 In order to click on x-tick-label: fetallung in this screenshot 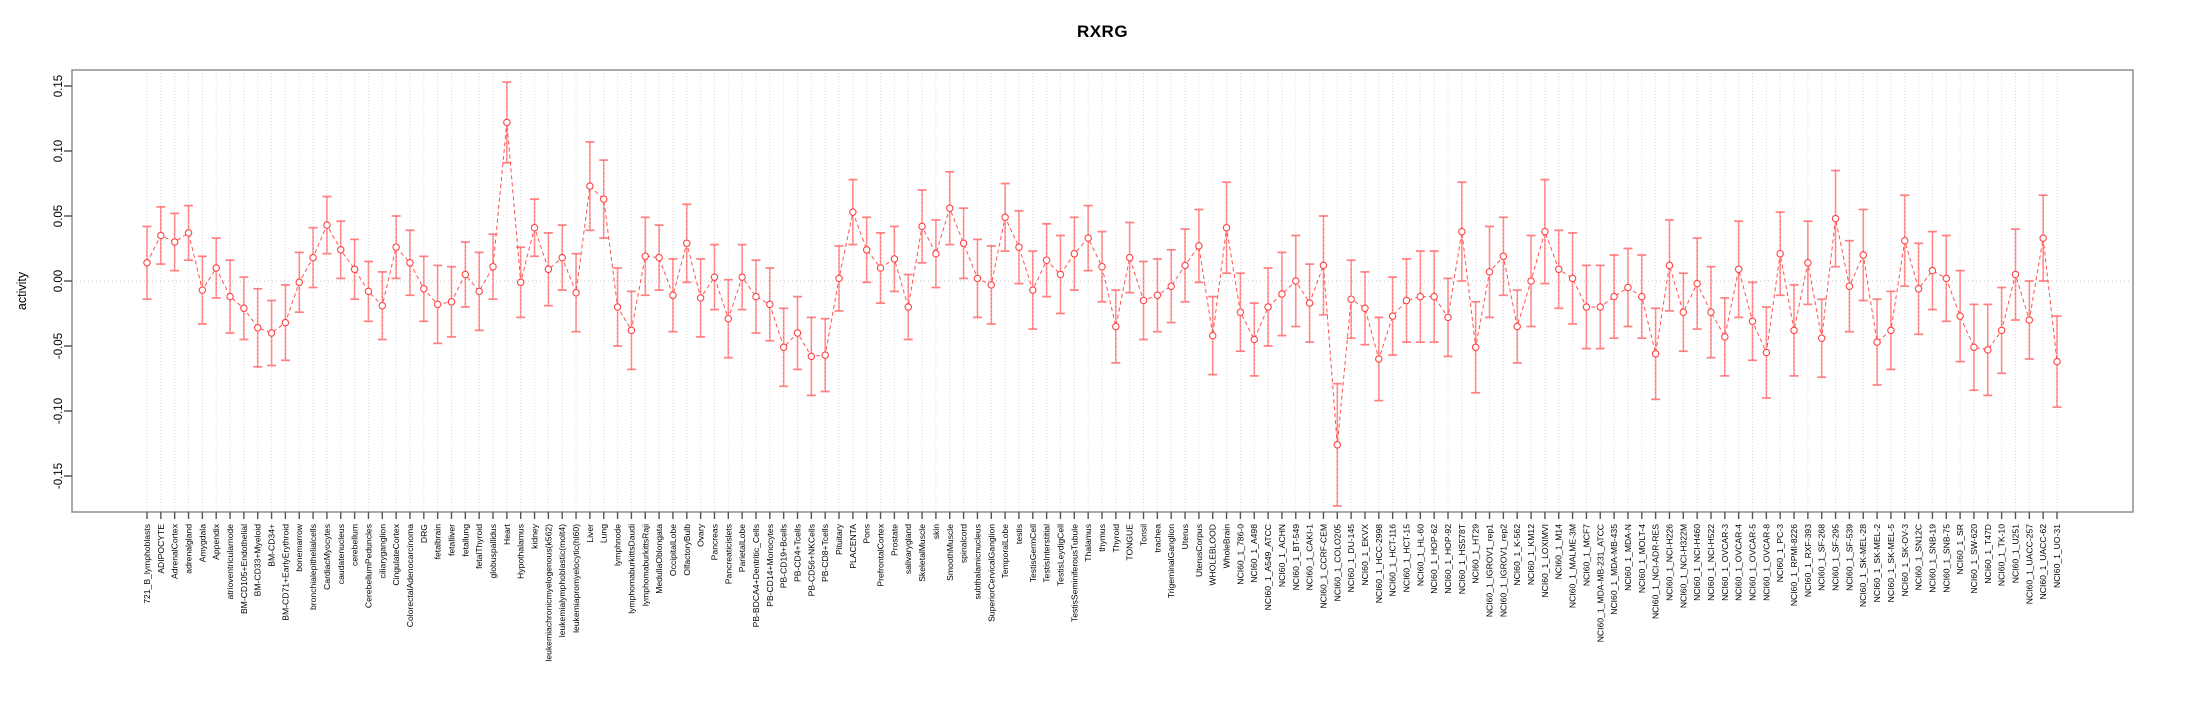, I will do `click(465, 540)`.